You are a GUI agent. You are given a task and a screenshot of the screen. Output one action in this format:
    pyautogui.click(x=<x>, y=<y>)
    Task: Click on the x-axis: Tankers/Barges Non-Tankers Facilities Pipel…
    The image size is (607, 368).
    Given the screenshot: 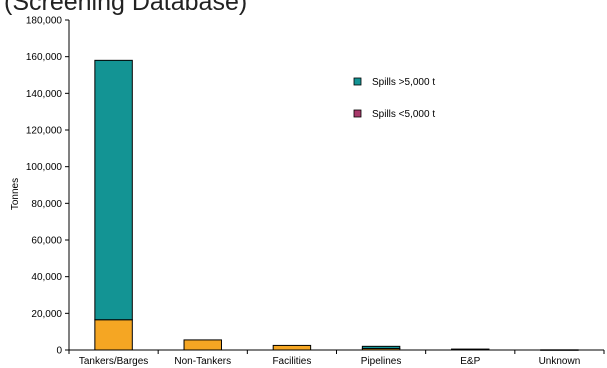 What is the action you would take?
    pyautogui.click(x=336, y=358)
    